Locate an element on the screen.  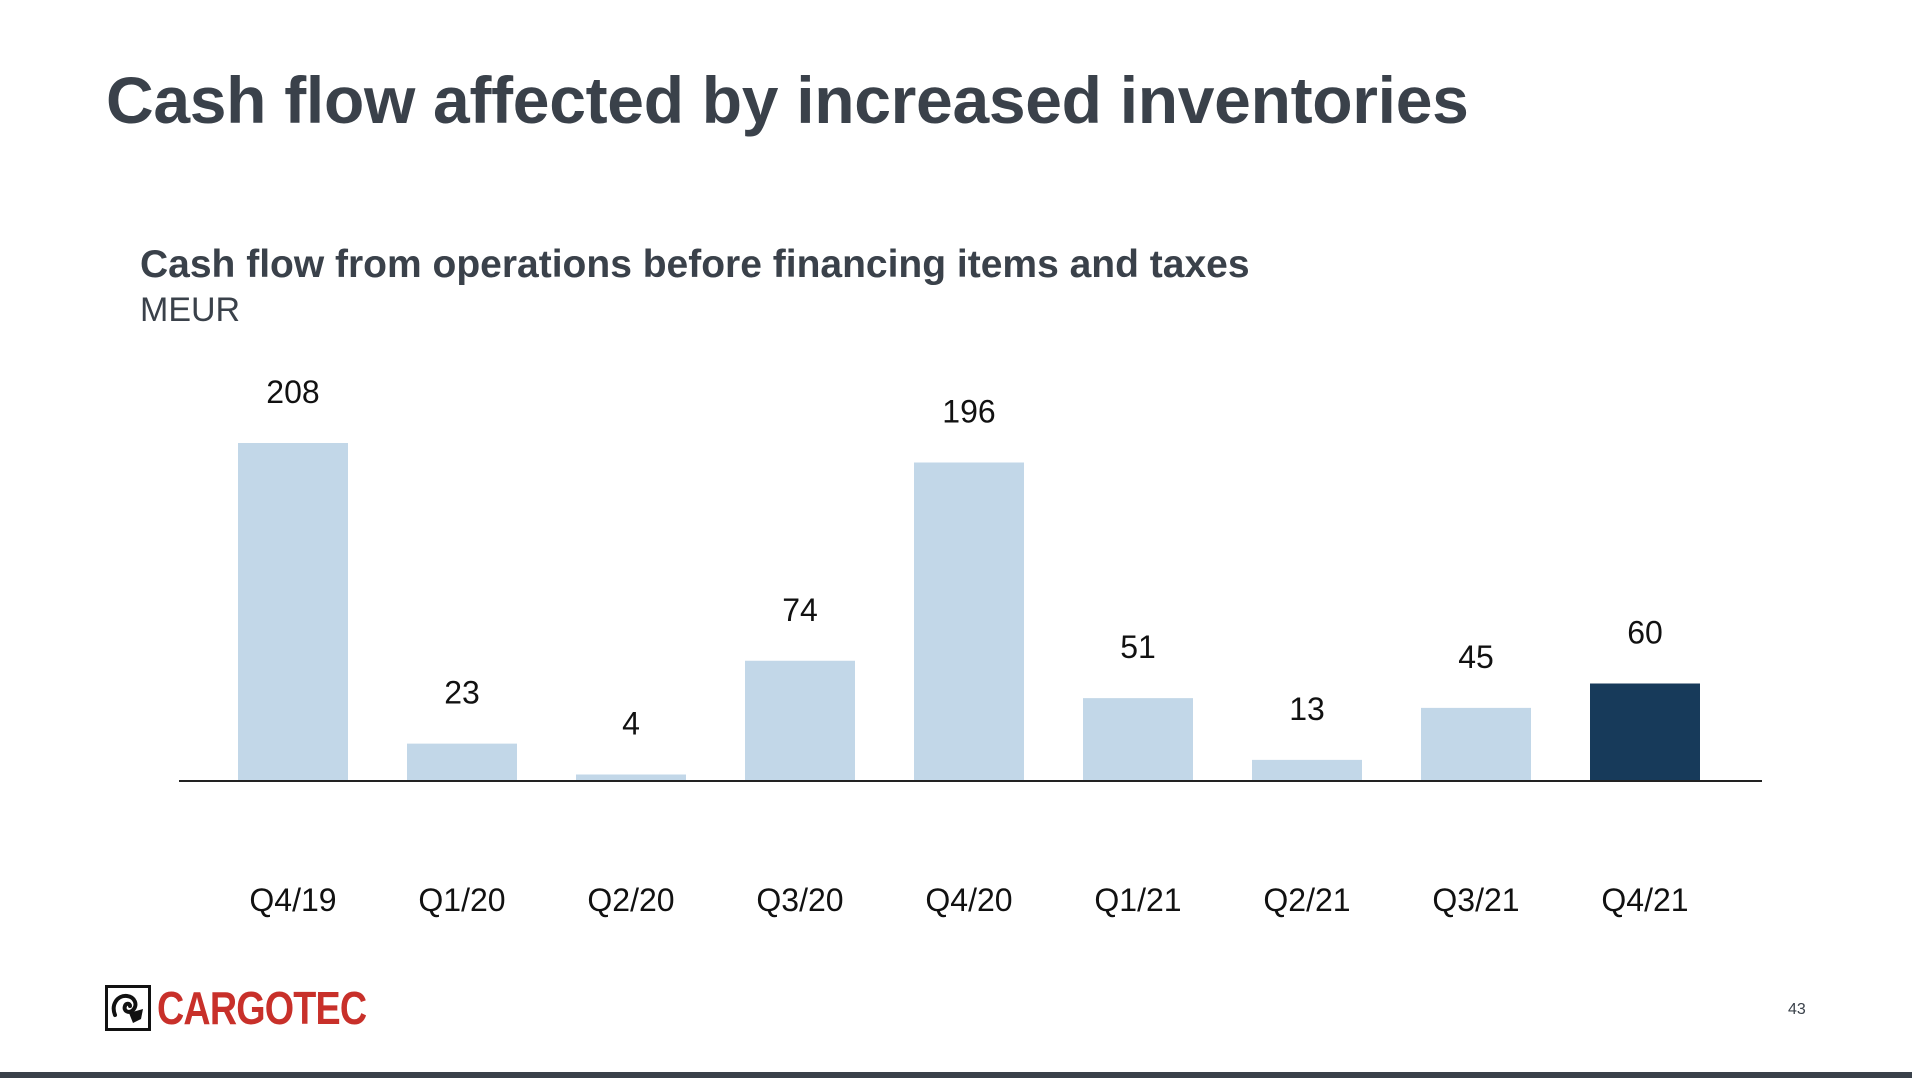
category-label-Q4/20: Q4/20 is located at coordinates (968, 900).